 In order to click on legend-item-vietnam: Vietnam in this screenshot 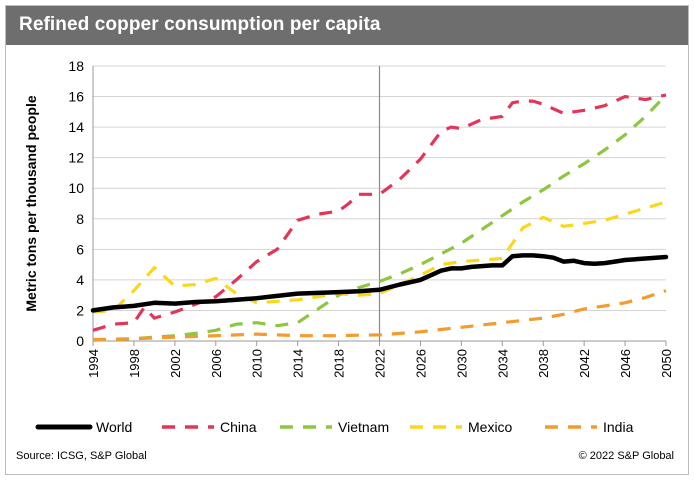, I will do `click(334, 427)`.